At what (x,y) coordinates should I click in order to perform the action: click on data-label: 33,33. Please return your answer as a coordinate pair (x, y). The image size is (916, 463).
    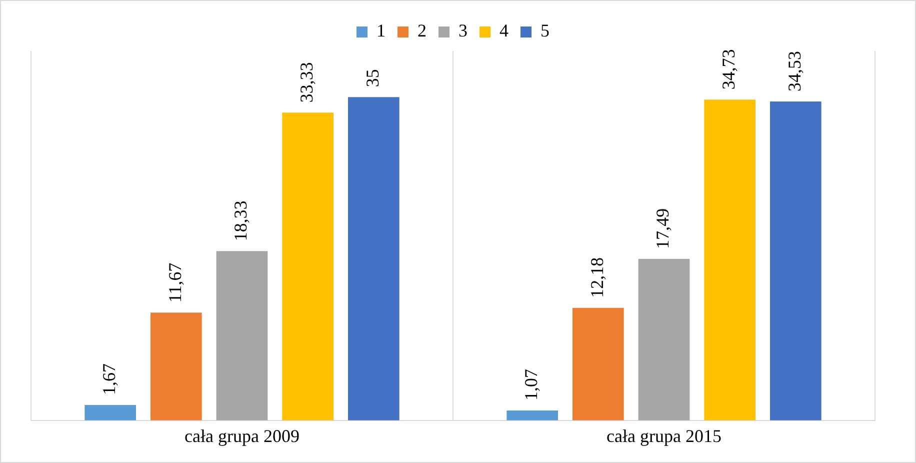
    Looking at the image, I should click on (306, 82).